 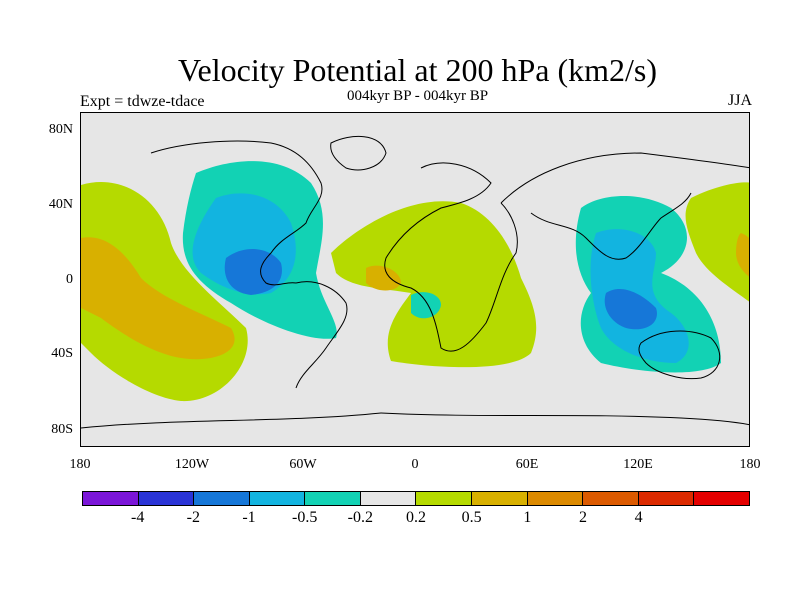 What do you see at coordinates (69, 279) in the screenshot?
I see `lat-label-0: 0` at bounding box center [69, 279].